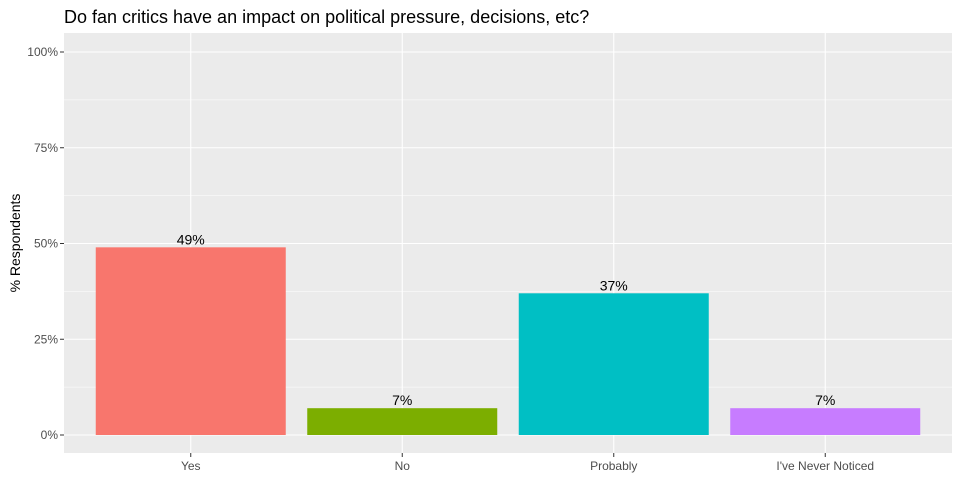 Image resolution: width=960 pixels, height=480 pixels. Describe the element at coordinates (15, 243) in the screenshot. I see `y-axis-title: % Respondents` at that location.